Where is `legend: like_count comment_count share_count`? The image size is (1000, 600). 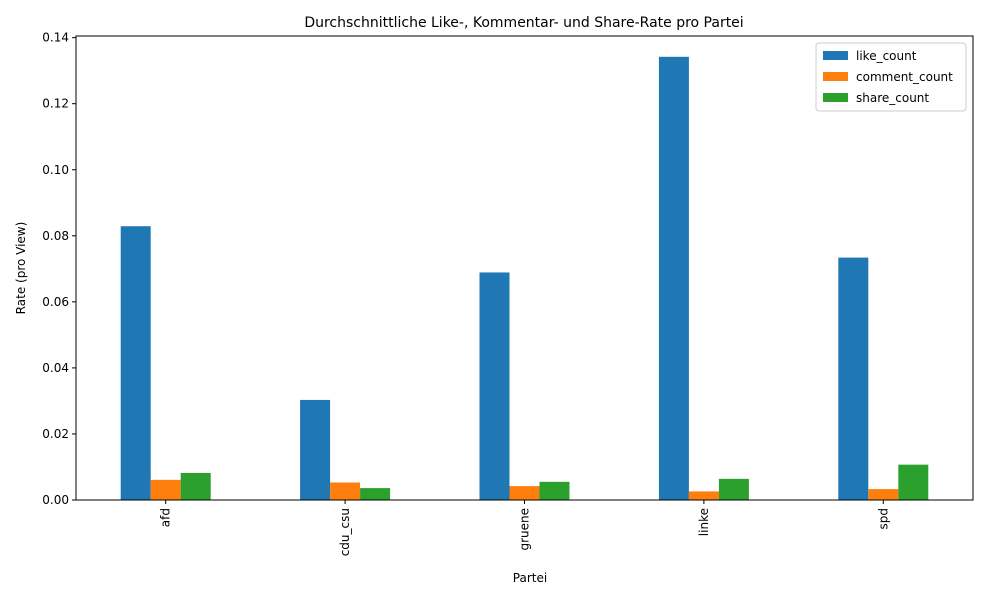 legend: like_count comment_count share_count is located at coordinates (891, 77).